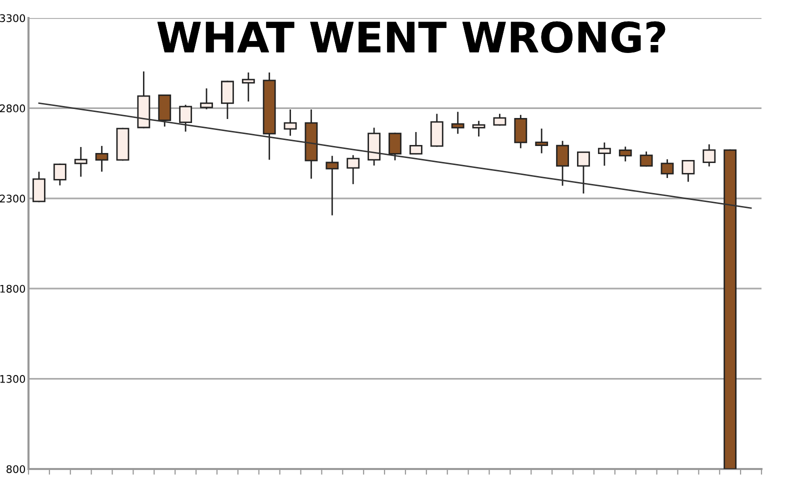 This screenshot has height=480, width=800. I want to click on y-tick-label: 1800, so click(13, 288).